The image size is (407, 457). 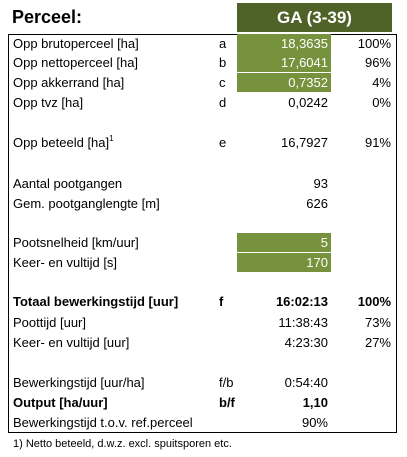 I want to click on label-text: Opp beteeld [ha], so click(x=61, y=142).